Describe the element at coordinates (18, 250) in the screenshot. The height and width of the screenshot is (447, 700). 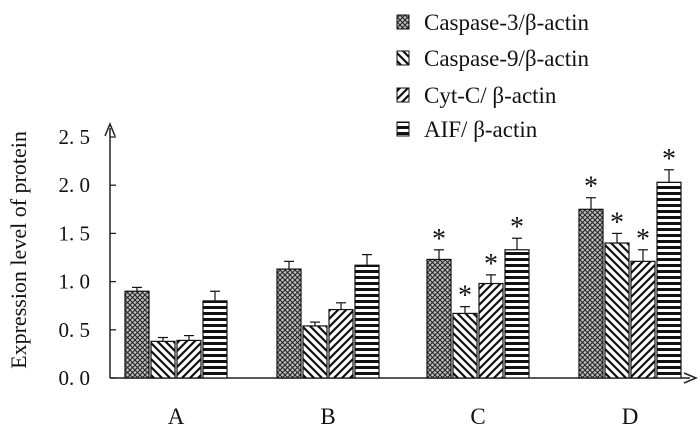
I see `y-axis-label: Expression level of protein` at that location.